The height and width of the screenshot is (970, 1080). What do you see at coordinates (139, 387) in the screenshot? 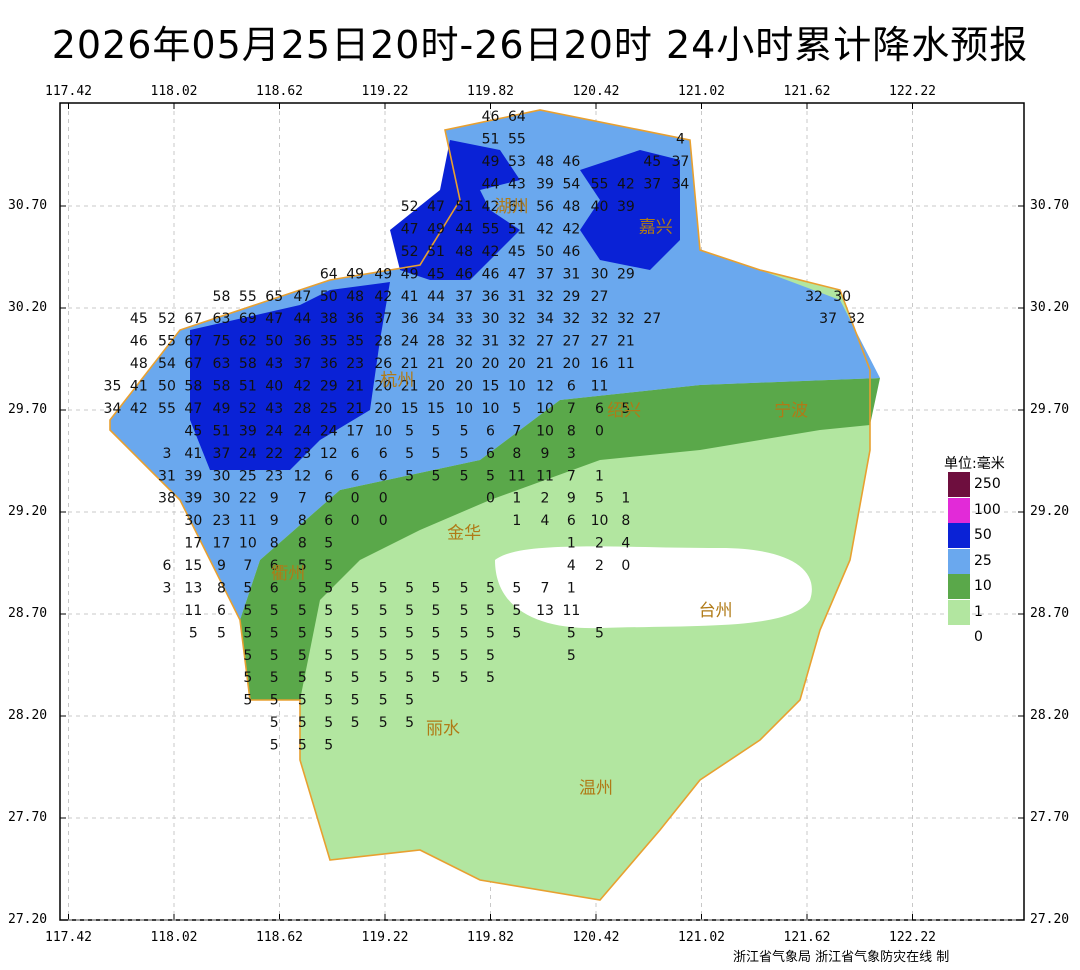
I see `grid-value: 41` at bounding box center [139, 387].